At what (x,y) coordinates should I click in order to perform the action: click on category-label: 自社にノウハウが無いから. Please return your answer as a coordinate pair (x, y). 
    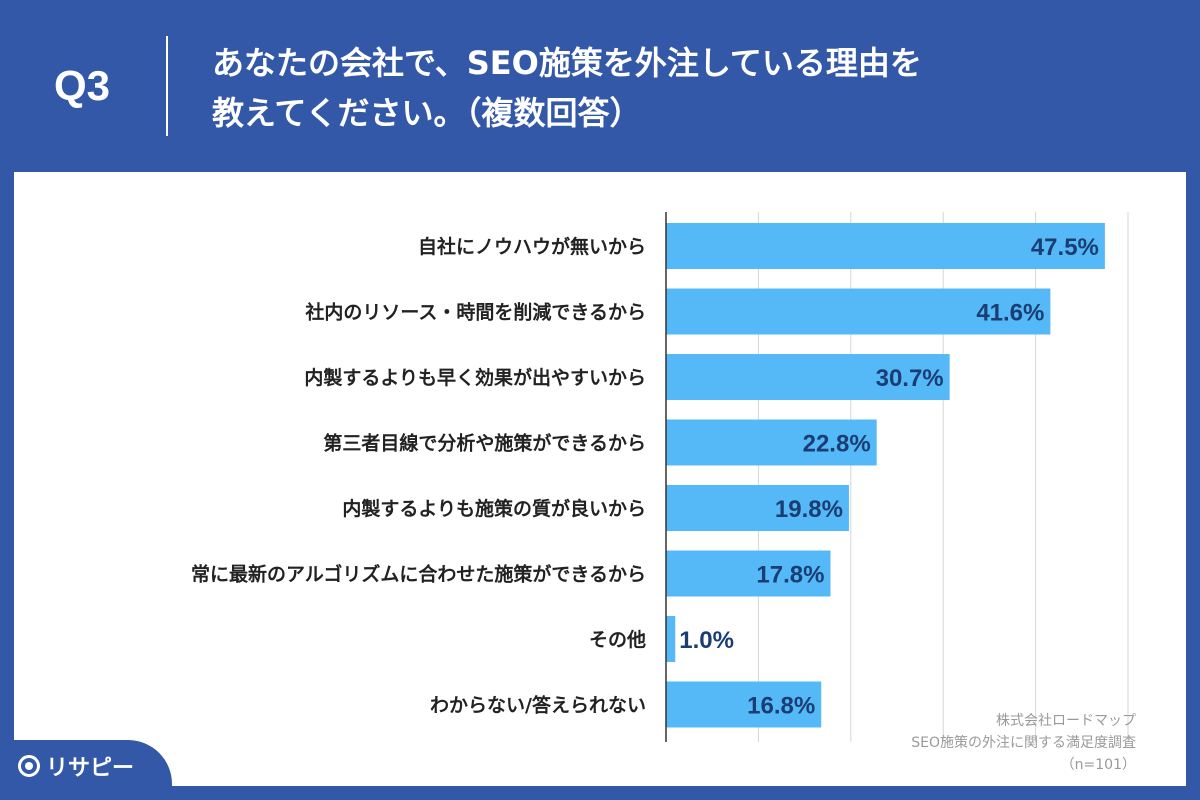
    Looking at the image, I should click on (532, 246).